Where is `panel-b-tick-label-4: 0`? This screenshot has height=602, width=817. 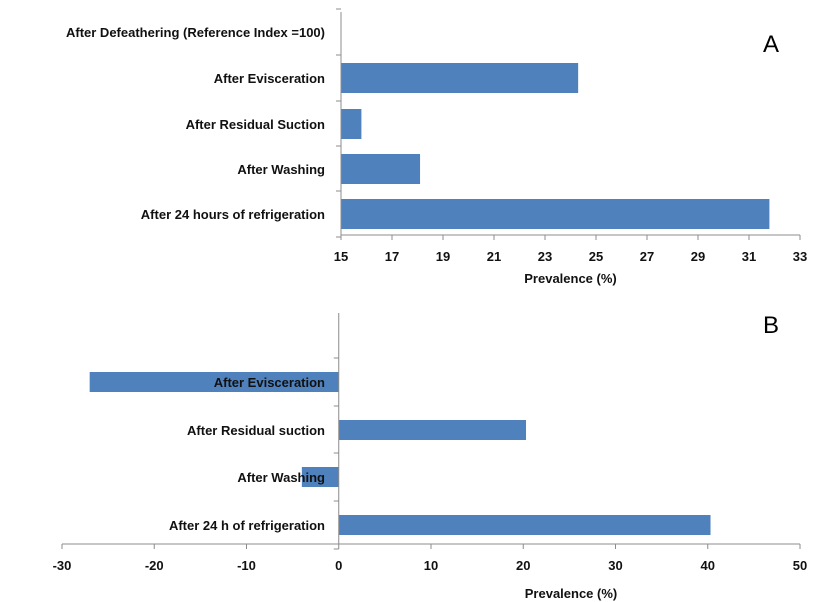
panel-b-tick-label-4: 0 is located at coordinates (338, 565).